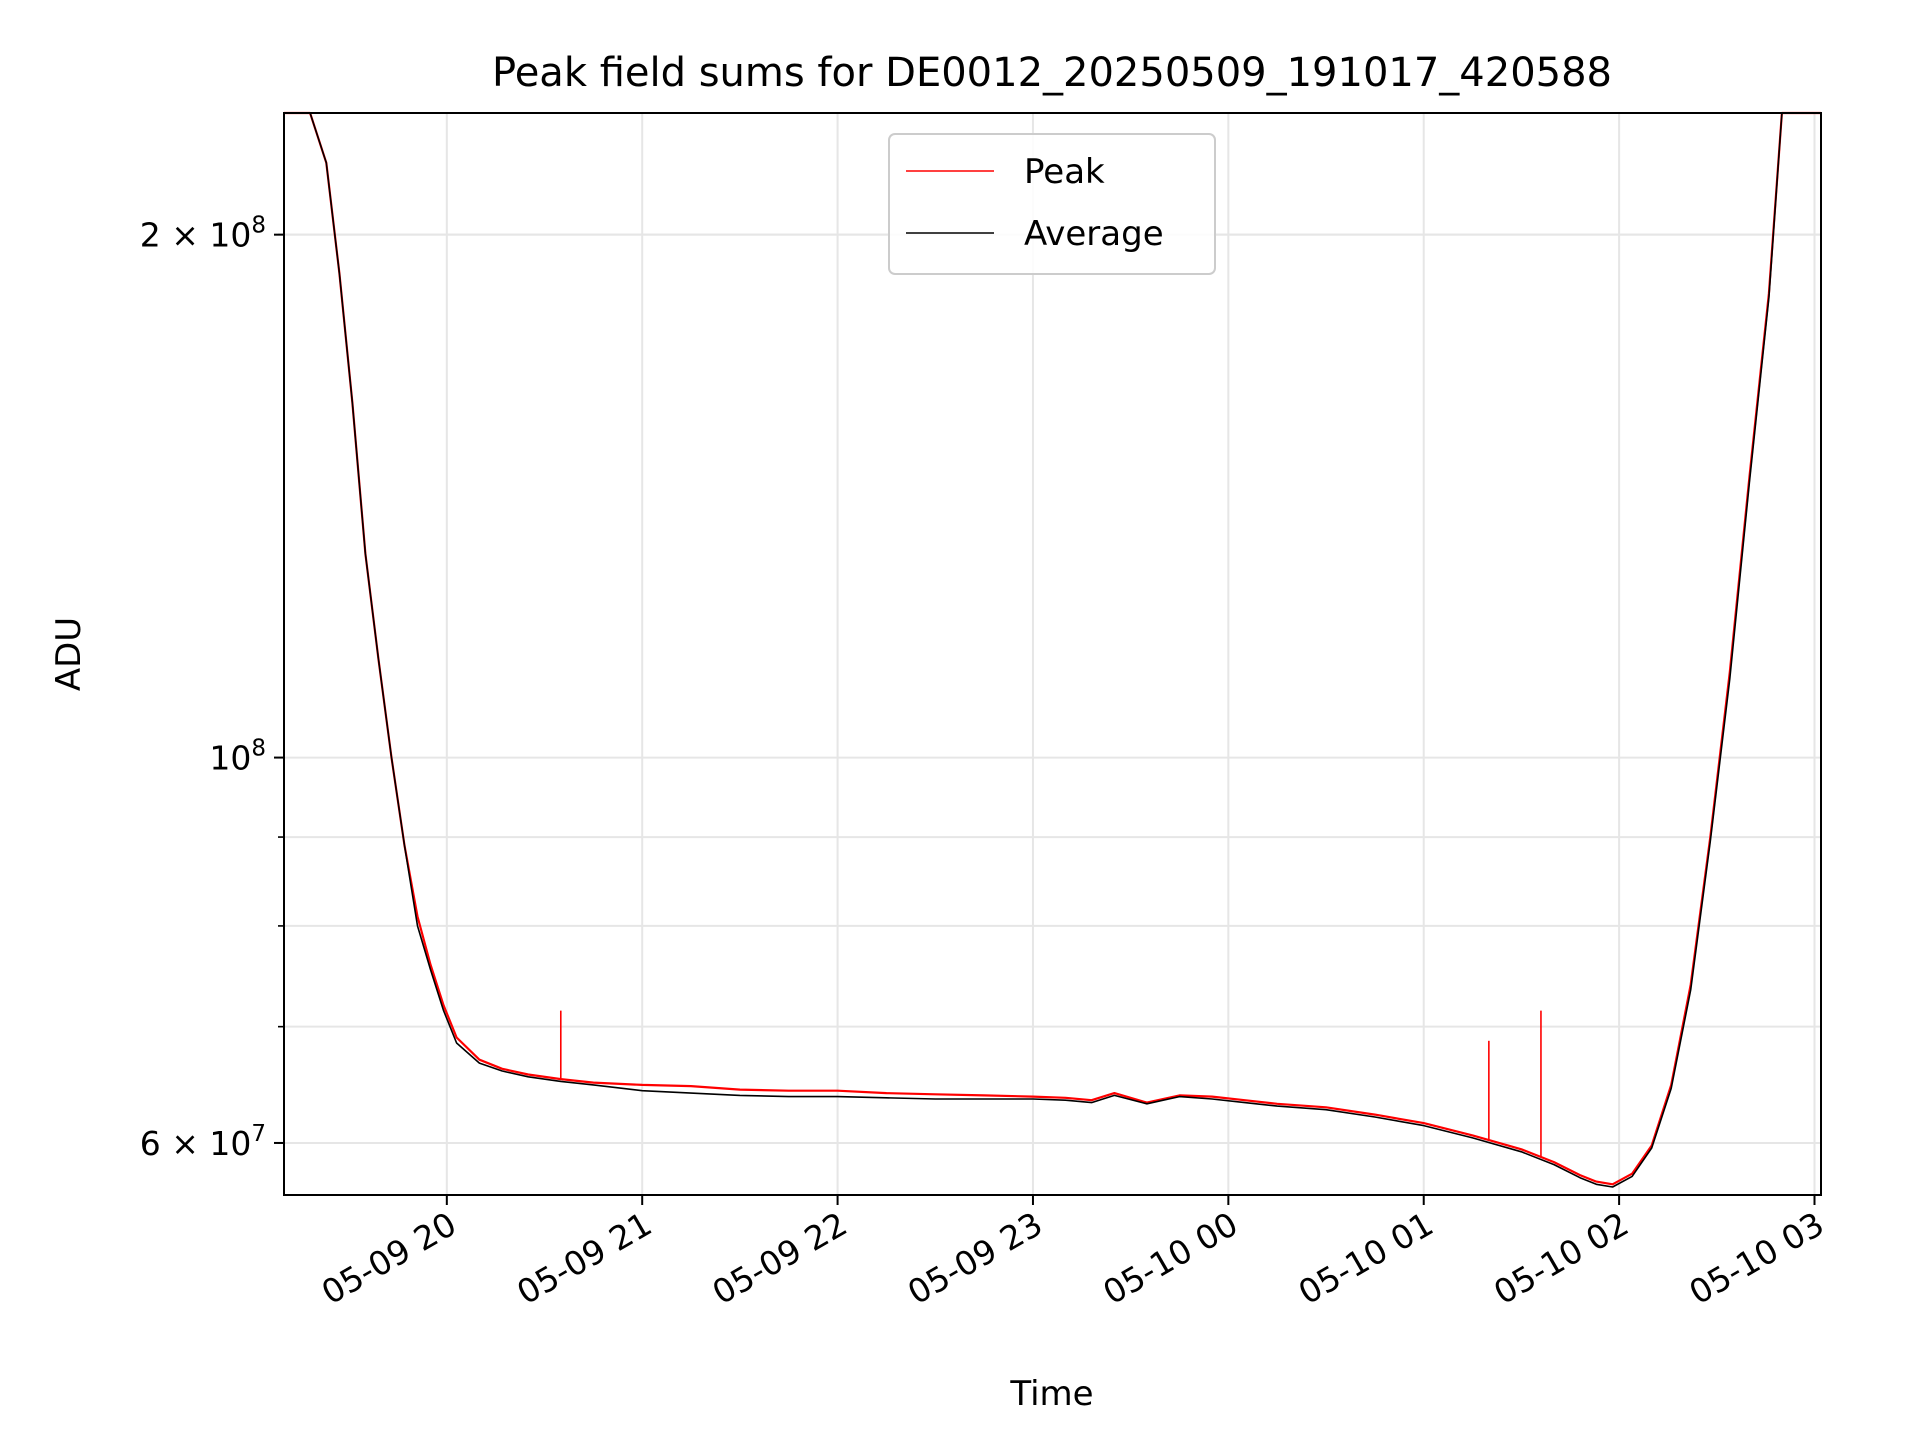  I want to click on legend-box, so click(1052, 204).